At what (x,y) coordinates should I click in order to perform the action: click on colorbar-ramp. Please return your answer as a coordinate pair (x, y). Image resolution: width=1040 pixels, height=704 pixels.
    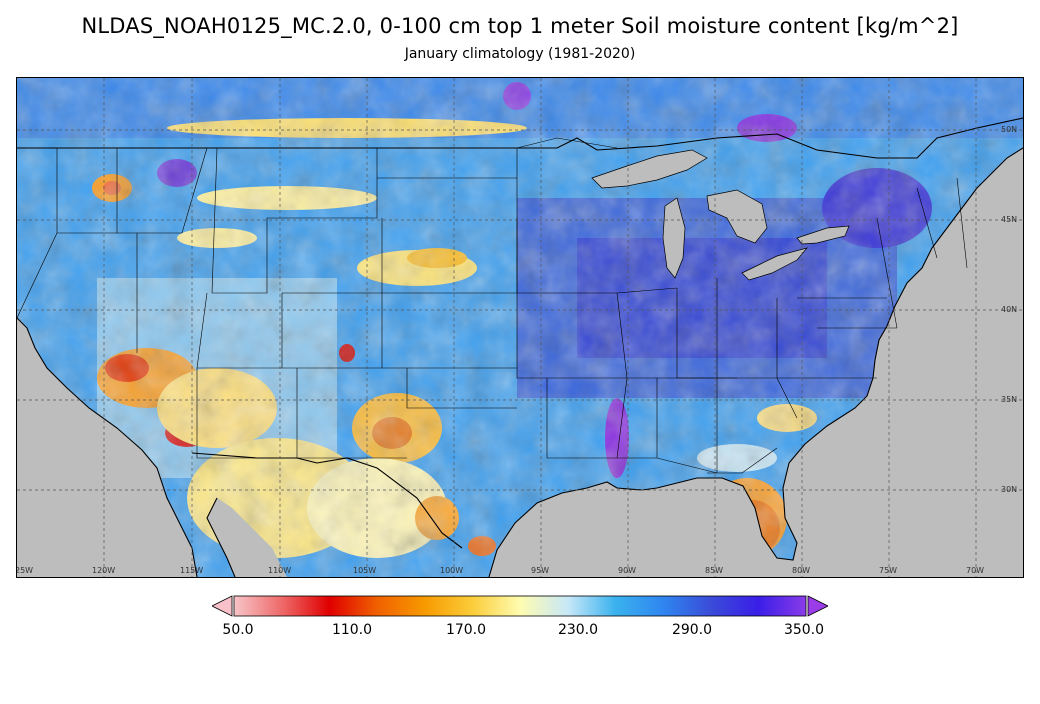
    Looking at the image, I should click on (520, 606).